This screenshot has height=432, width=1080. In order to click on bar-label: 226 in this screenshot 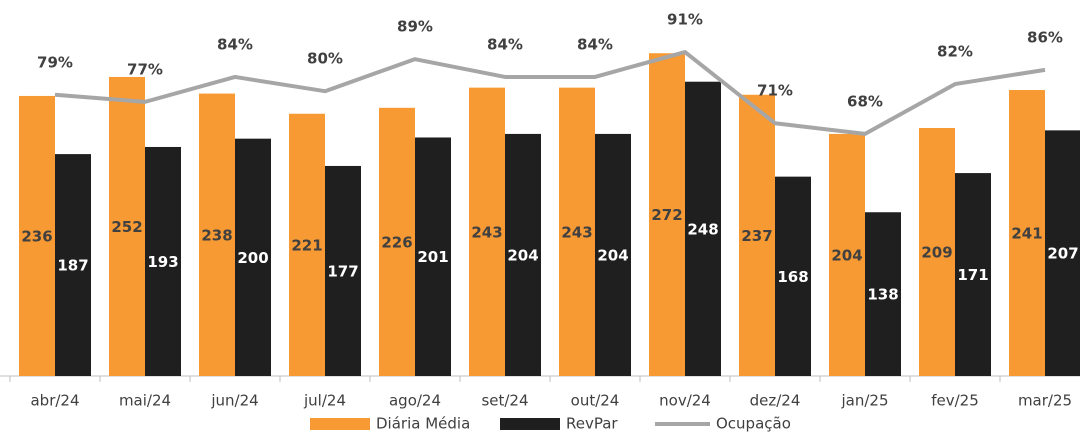, I will do `click(396, 242)`.